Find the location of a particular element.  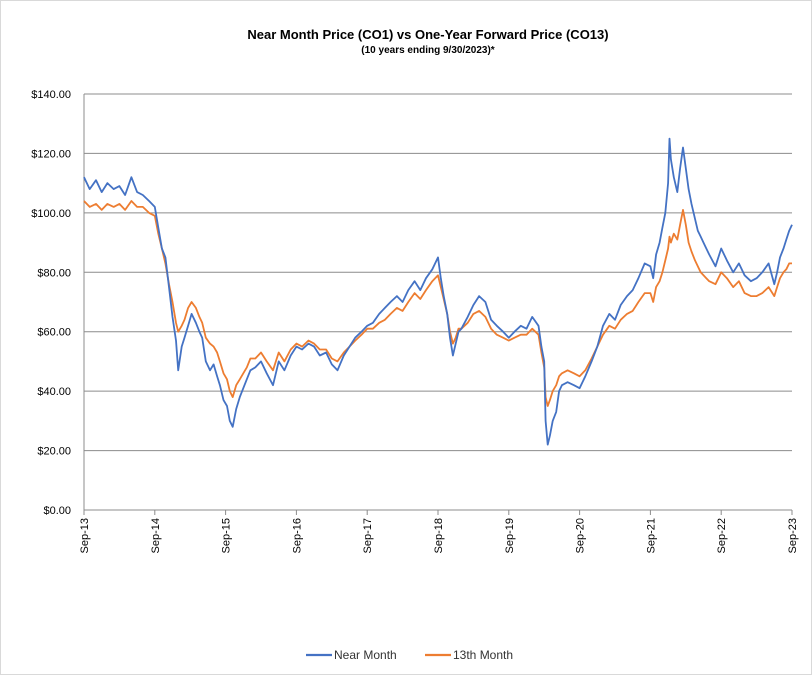

y-tick-label: $120.00 is located at coordinates (51, 154).